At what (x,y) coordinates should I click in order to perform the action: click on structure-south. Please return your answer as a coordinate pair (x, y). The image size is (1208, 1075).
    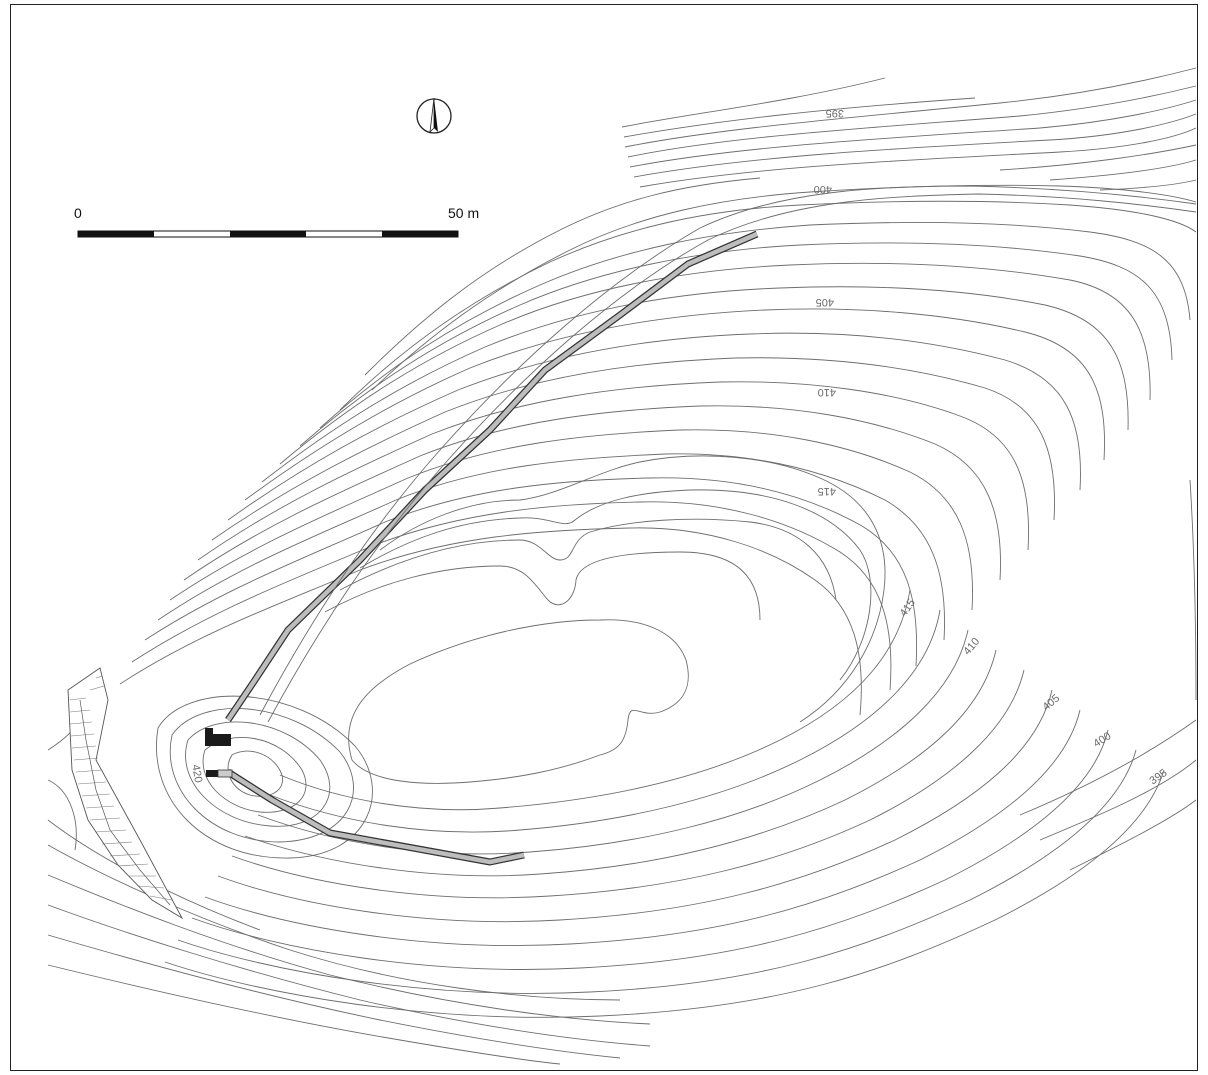
    Looking at the image, I should click on (212, 773).